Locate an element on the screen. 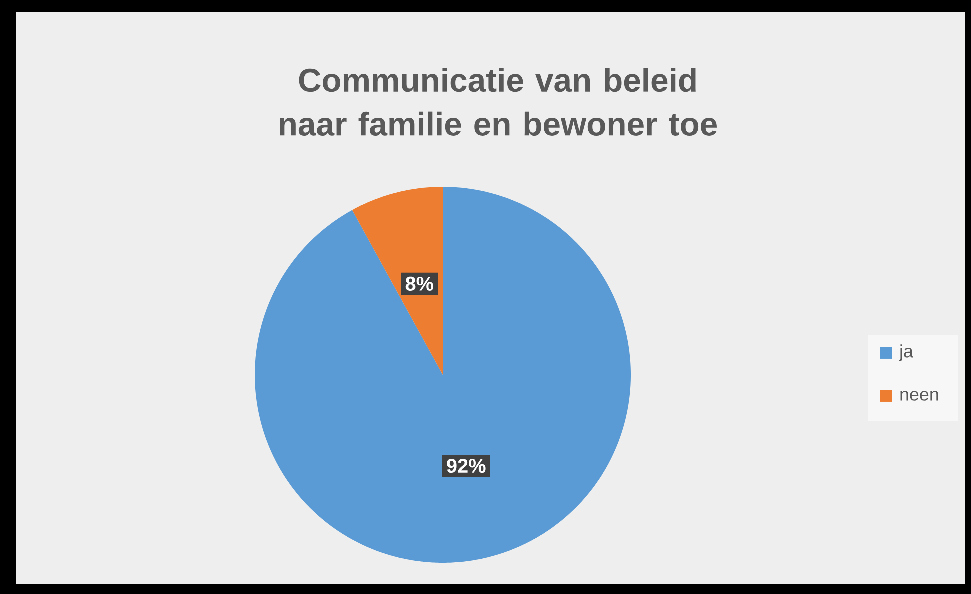  data-label: 92% is located at coordinates (466, 466).